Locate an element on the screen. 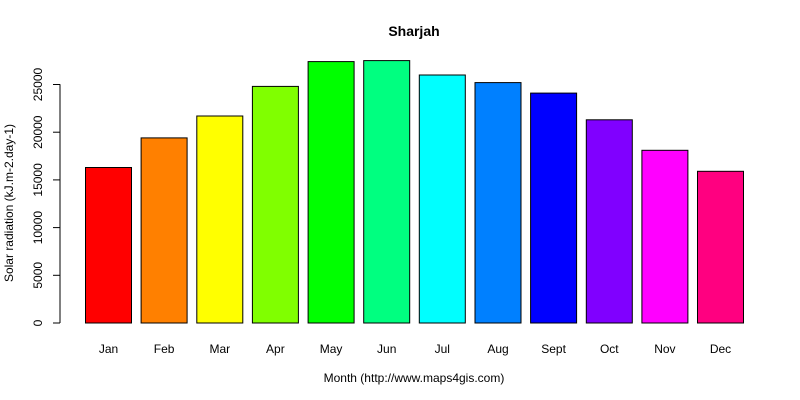 The height and width of the screenshot is (400, 800). x-tick-label-jul: Jul is located at coordinates (442, 349).